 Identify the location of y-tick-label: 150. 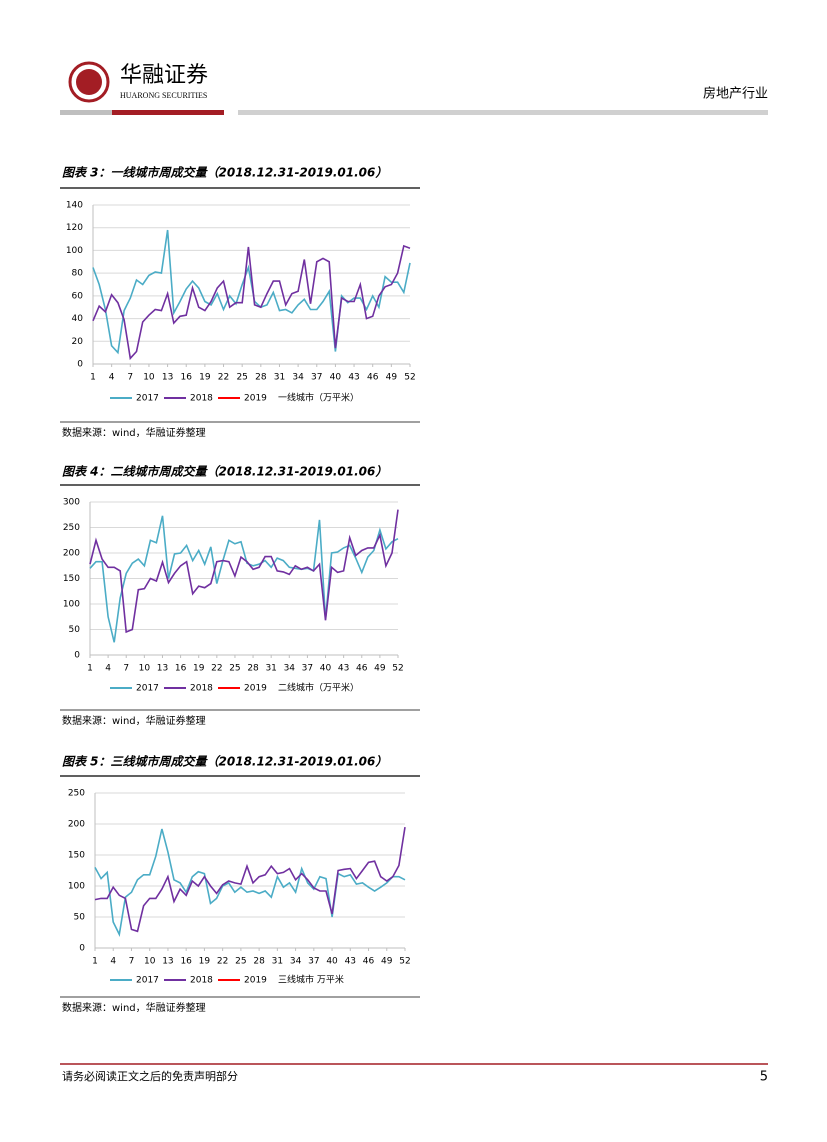
(76, 856).